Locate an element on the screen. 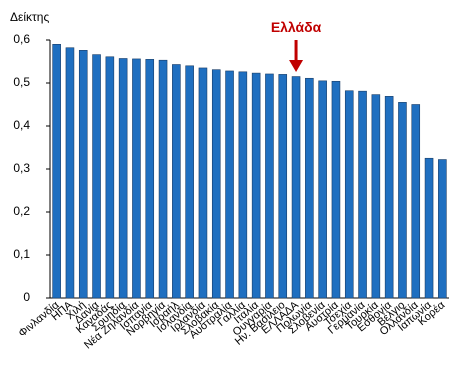 The width and height of the screenshot is (450, 370). y-tick-label: 0,3 is located at coordinates (21, 168).